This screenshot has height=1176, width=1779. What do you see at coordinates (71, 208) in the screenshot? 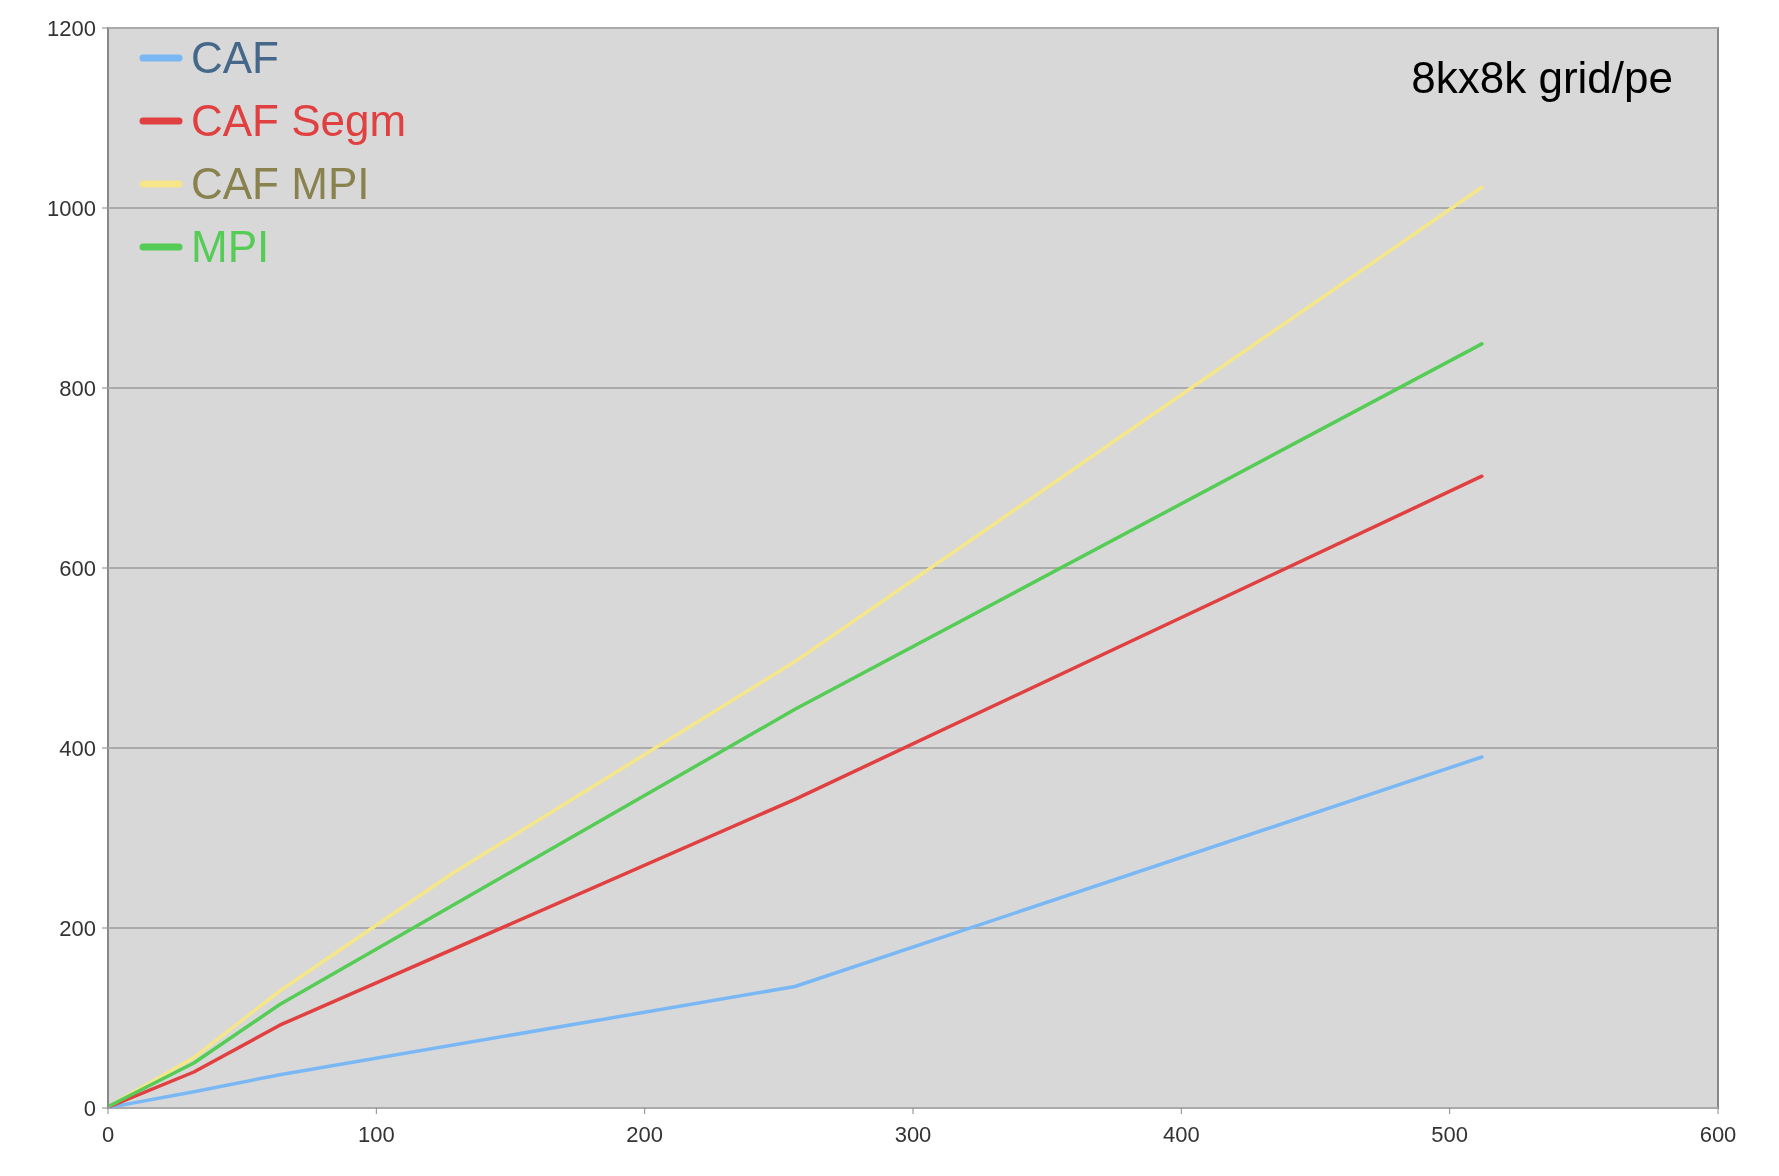
I see `y-tick-label: 1000` at bounding box center [71, 208].